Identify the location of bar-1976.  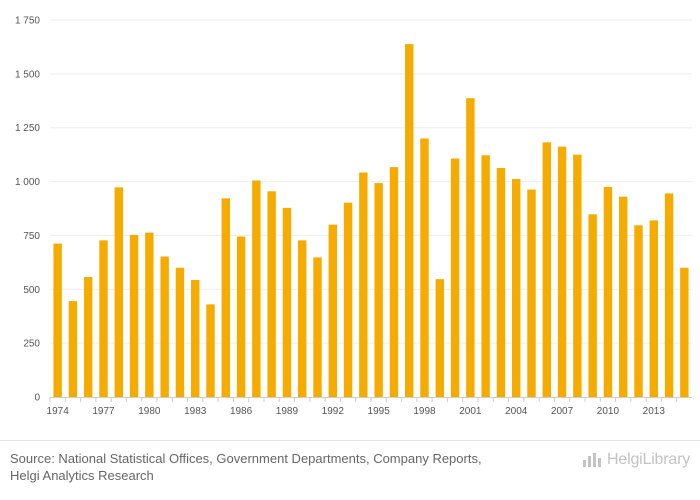
(88, 337).